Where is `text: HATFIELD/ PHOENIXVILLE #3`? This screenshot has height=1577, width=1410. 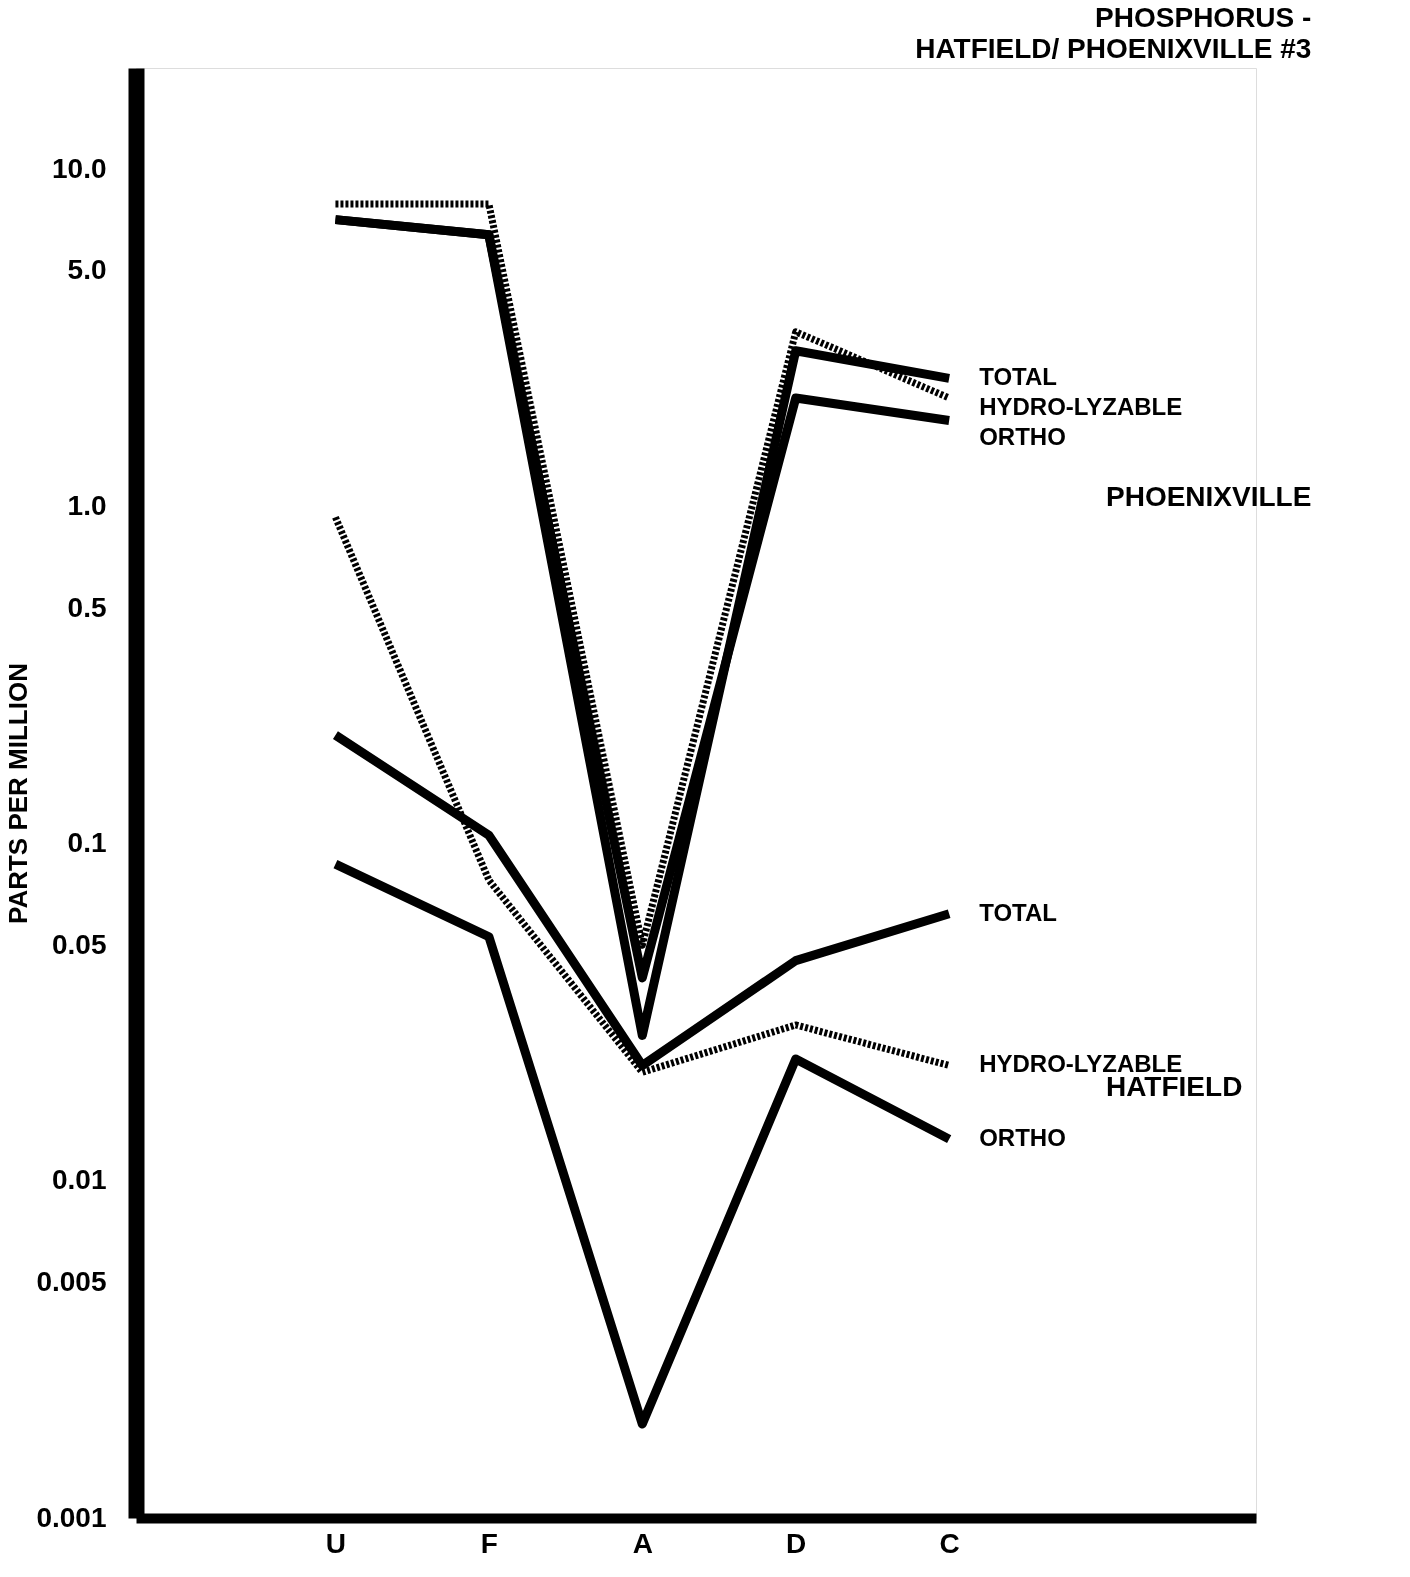 text: HATFIELD/ PHOENIXVILLE #3 is located at coordinates (1113, 48).